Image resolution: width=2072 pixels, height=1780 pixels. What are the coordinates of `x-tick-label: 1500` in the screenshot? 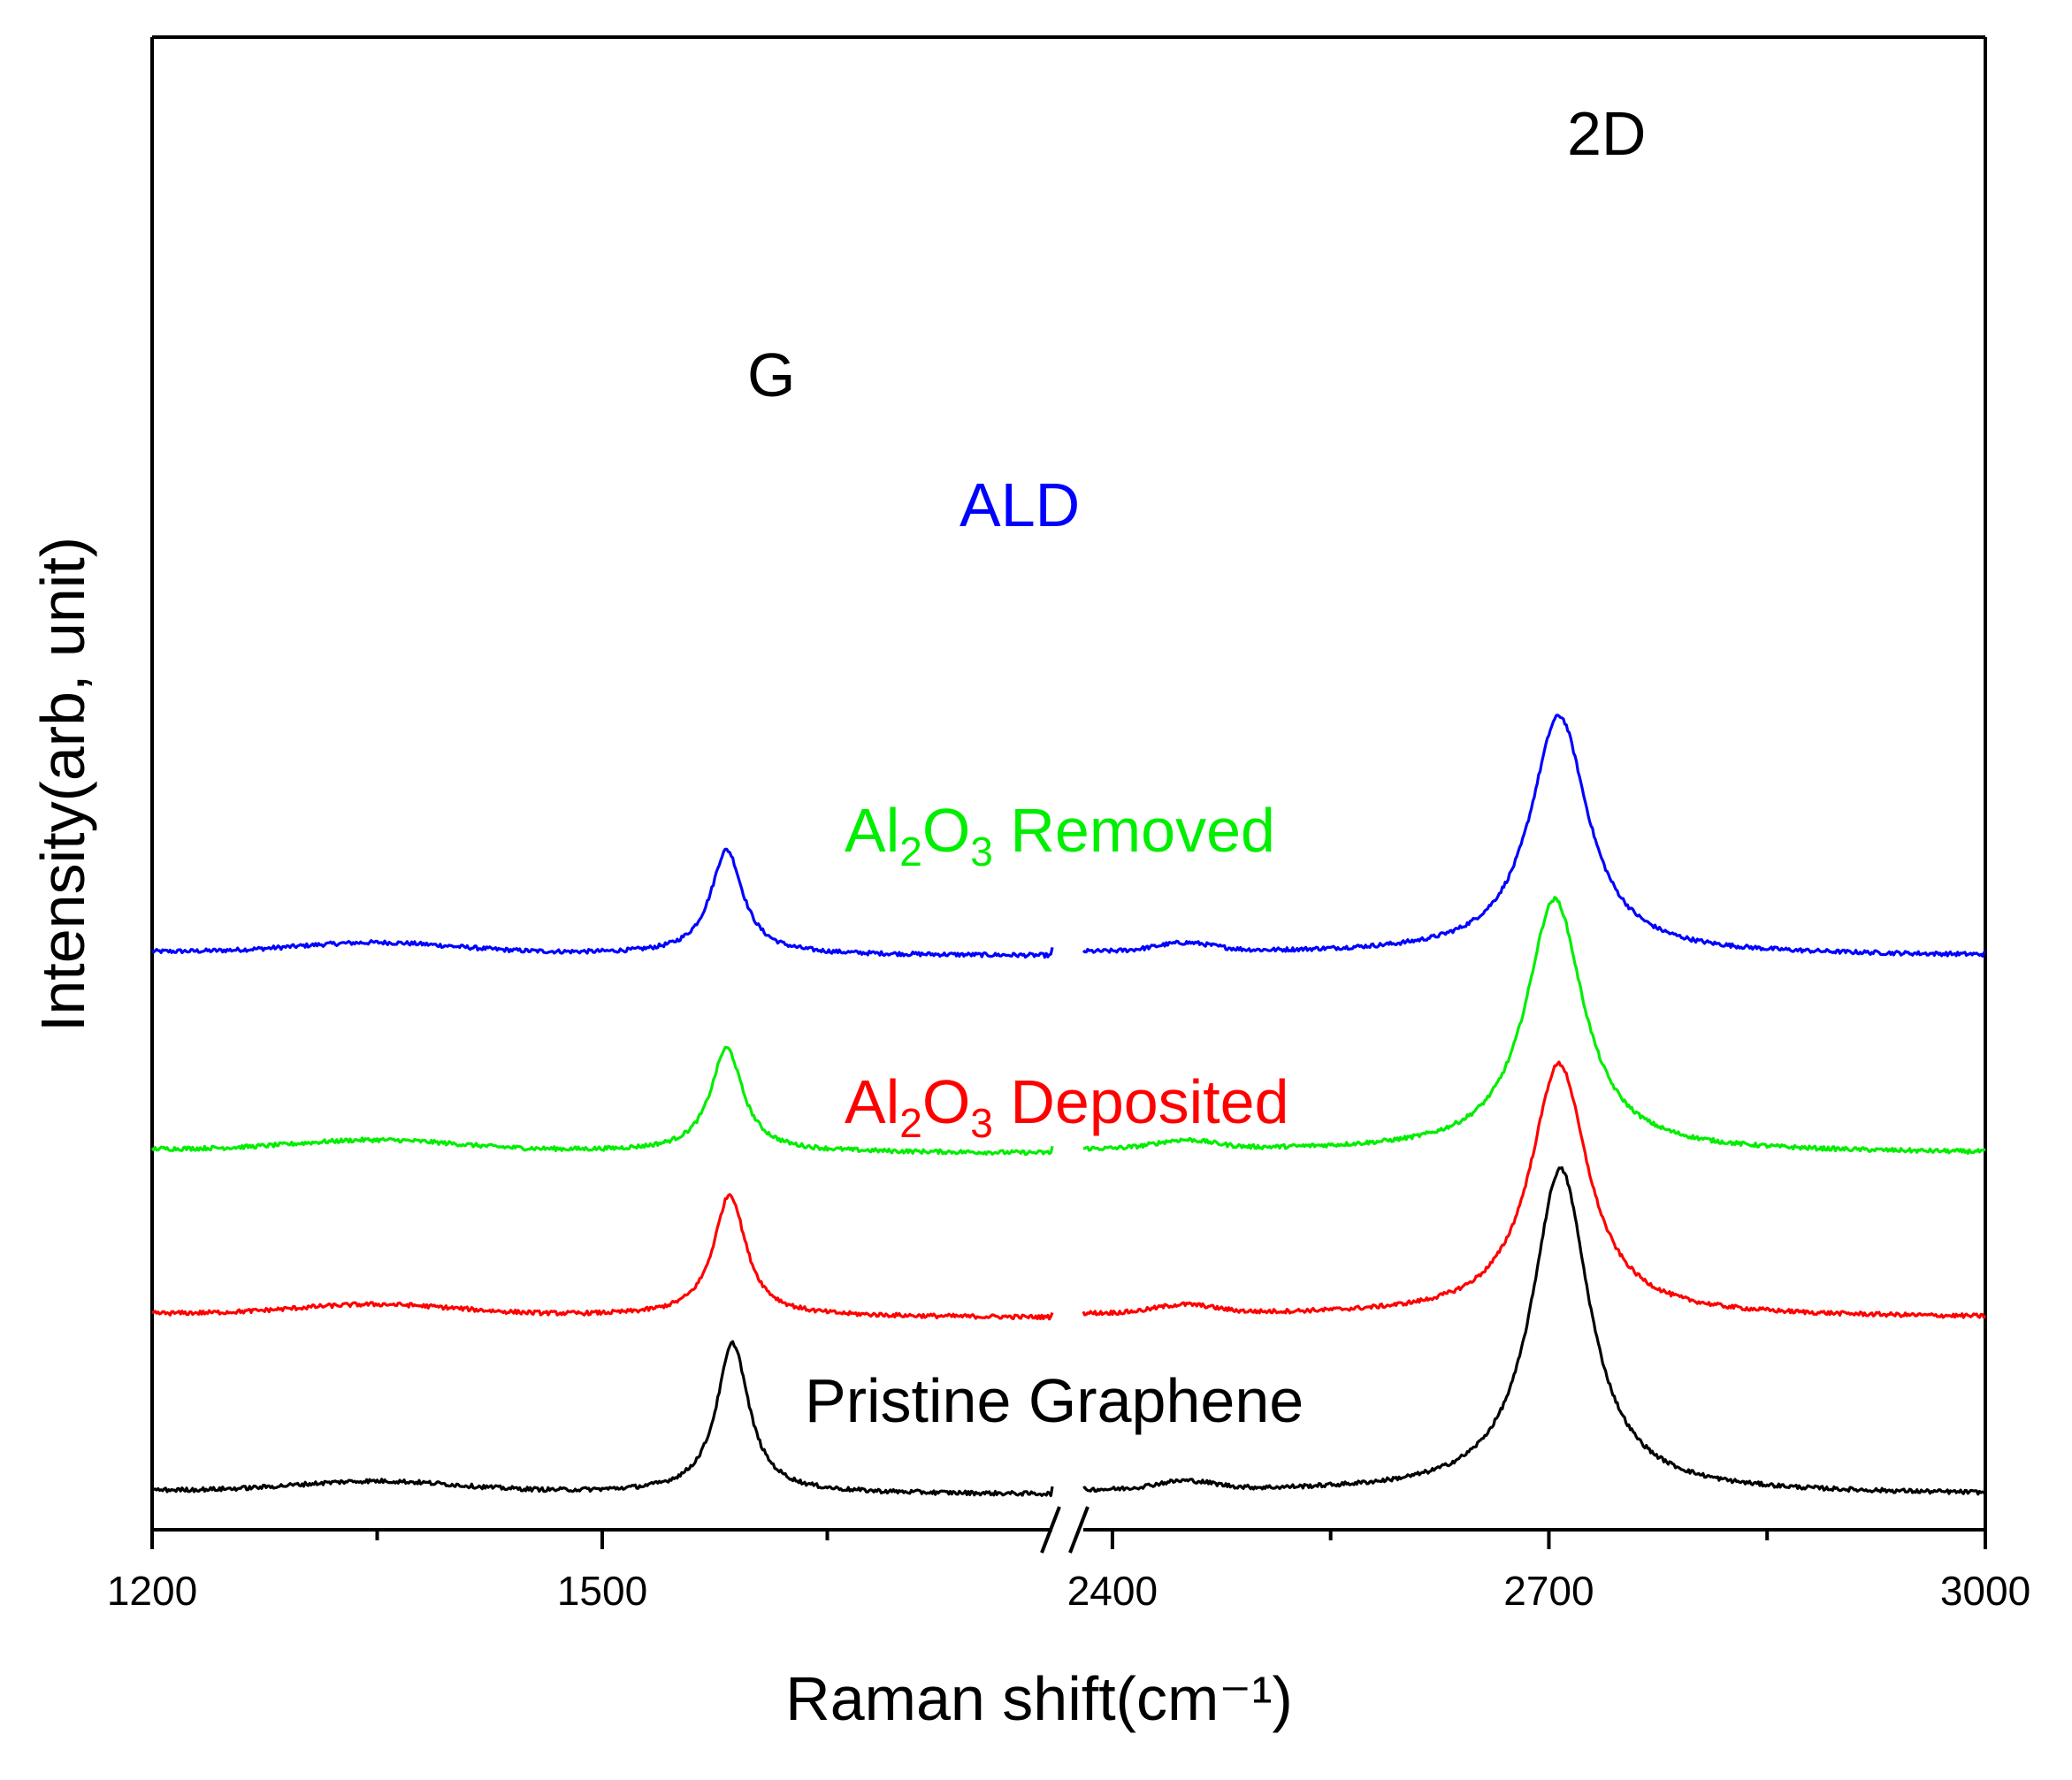 It's located at (602, 1591).